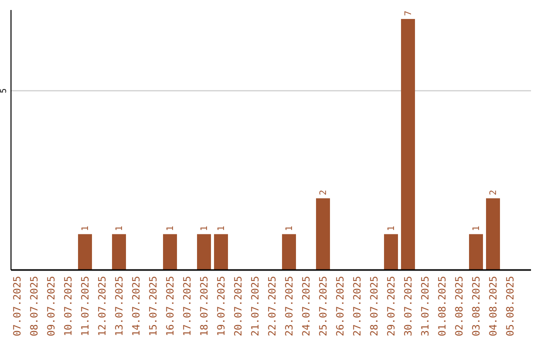 This screenshot has width=540, height=340. I want to click on x-tick-label: 28.07.2025, so click(375, 306).